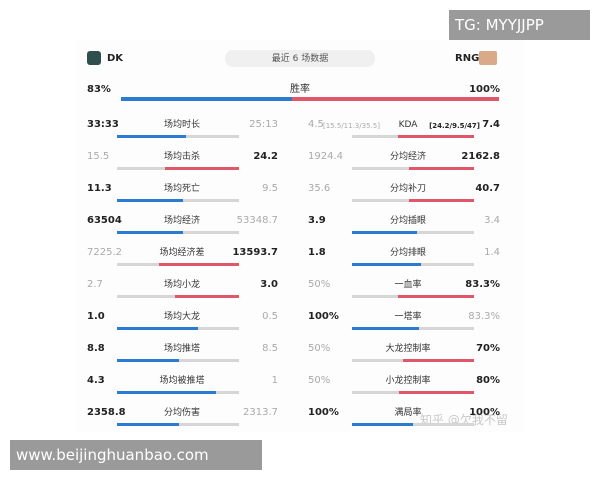 The image size is (600, 480). Describe the element at coordinates (480, 156) in the screenshot. I see `stat-right: 2162.8` at that location.